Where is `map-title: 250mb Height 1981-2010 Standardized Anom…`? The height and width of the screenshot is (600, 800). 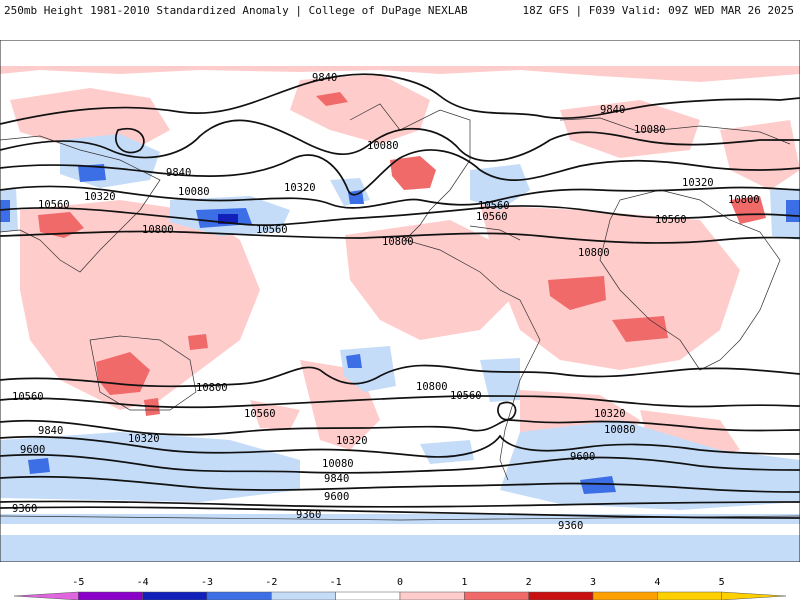
map-title: 250mb Height 1981-2010 Standardized Anom… is located at coordinates (236, 10).